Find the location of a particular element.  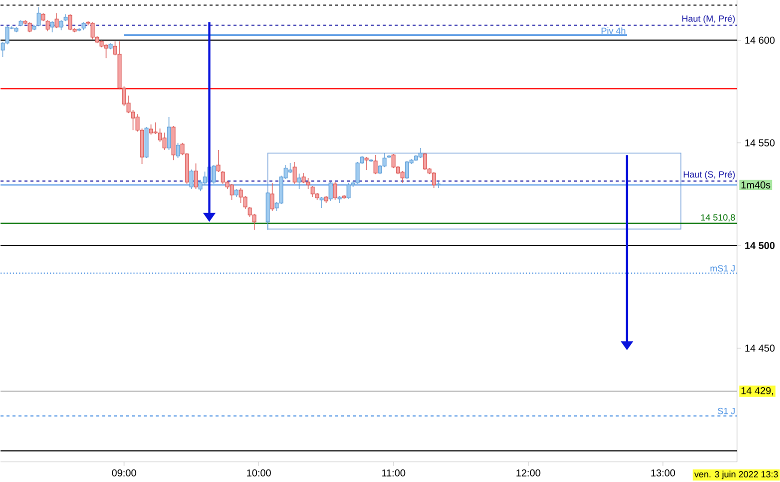

x-tick-label: 12:00 is located at coordinates (528, 472).